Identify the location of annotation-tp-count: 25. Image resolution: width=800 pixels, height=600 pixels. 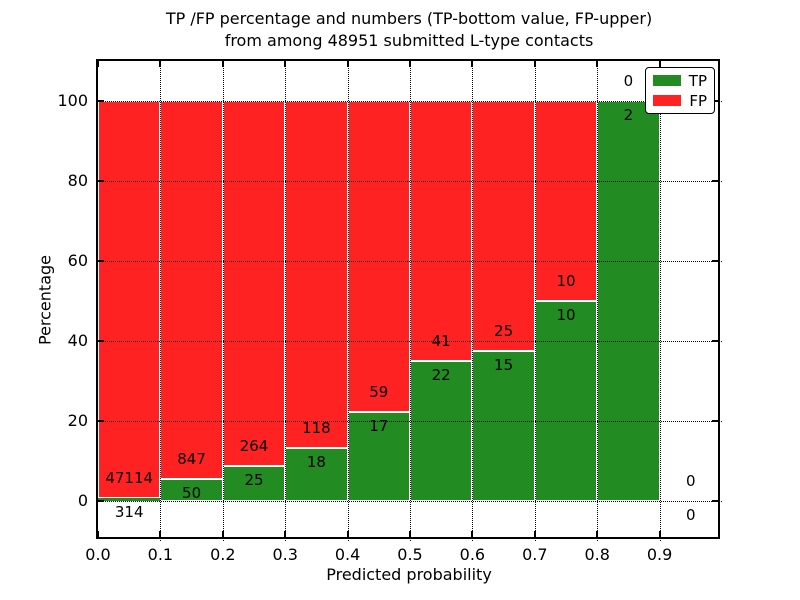
(254, 480).